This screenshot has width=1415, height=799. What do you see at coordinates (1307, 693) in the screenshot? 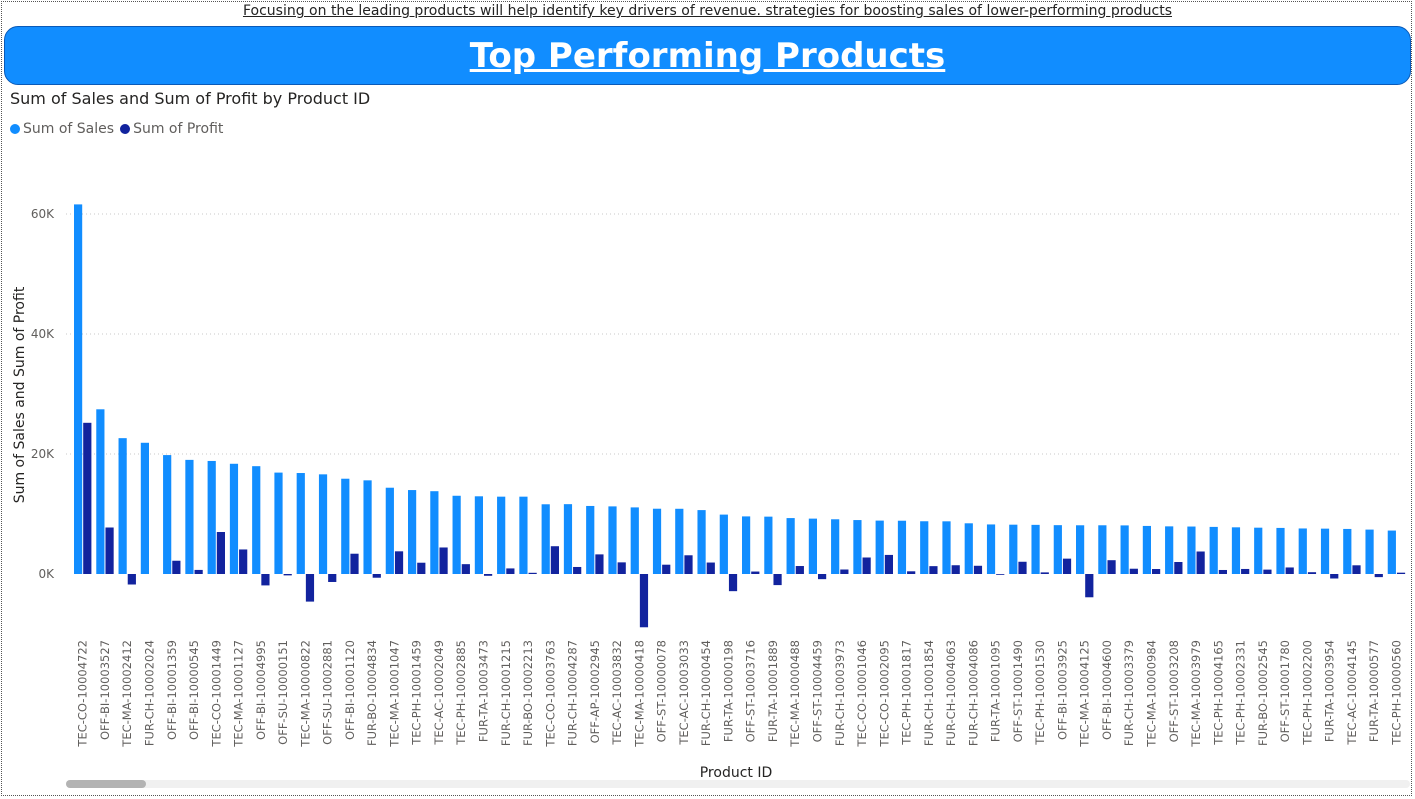
I see `x-tick-label: TEC-PH-10002200` at bounding box center [1307, 693].